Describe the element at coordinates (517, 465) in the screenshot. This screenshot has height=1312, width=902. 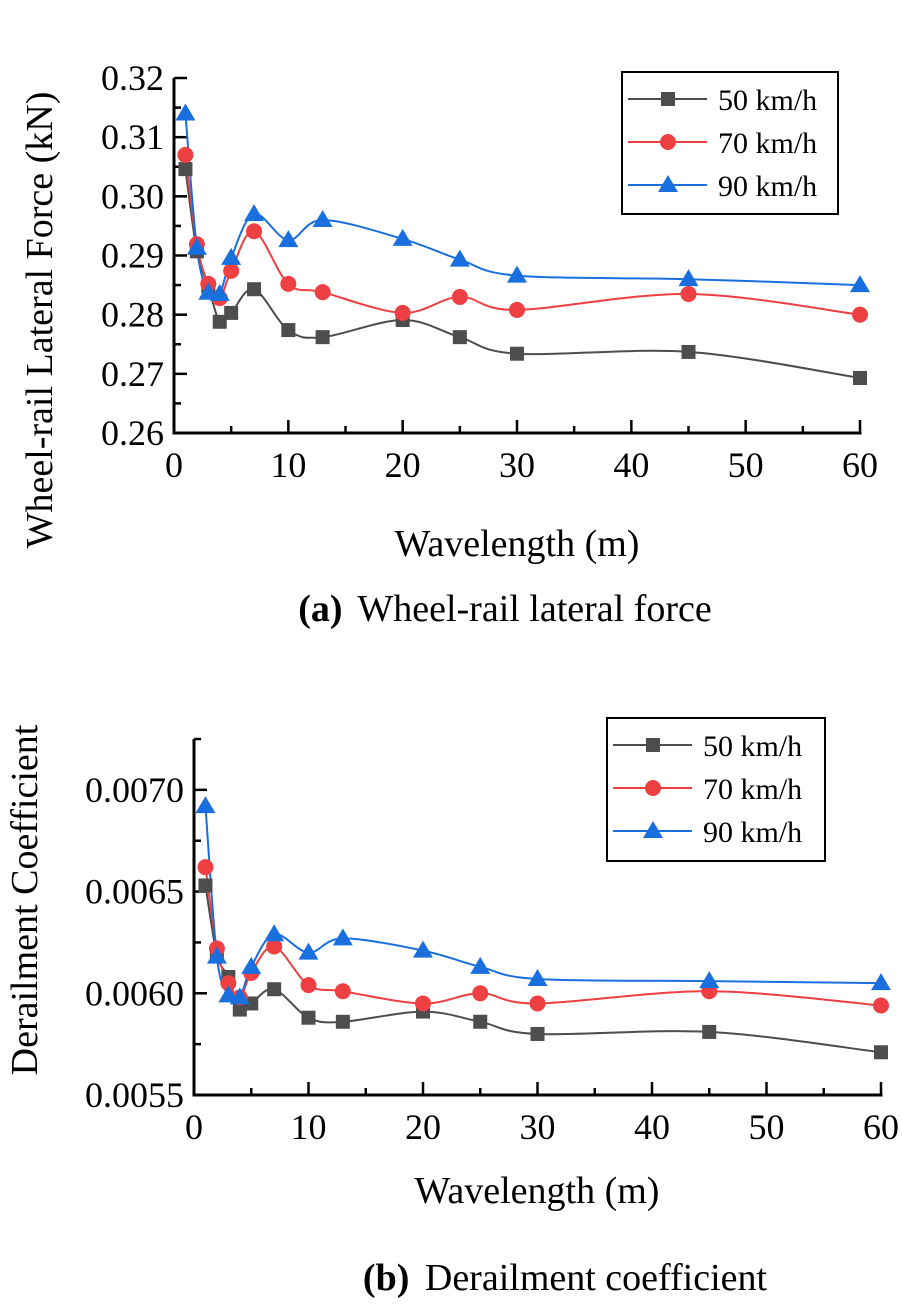
I see `x-tick-label: 30` at that location.